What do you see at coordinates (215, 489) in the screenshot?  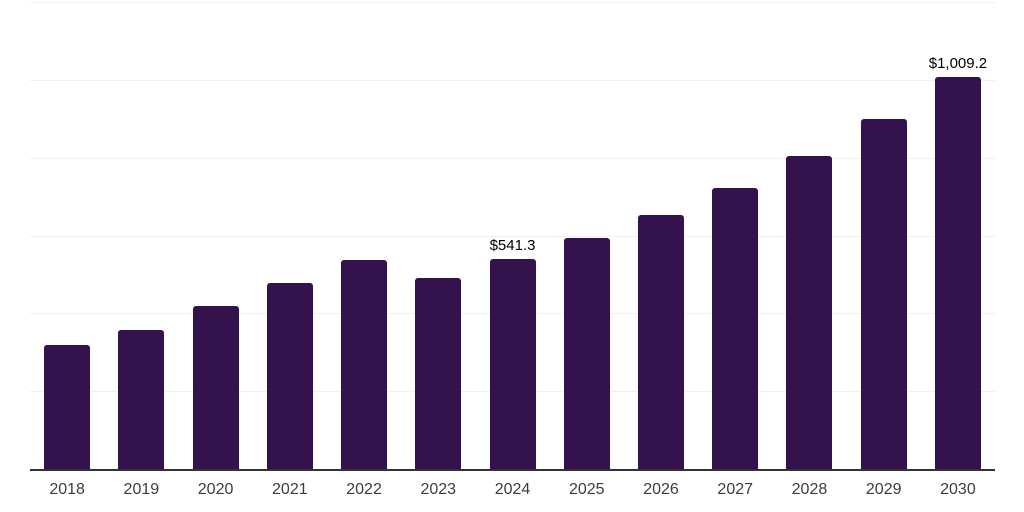 I see `x-tick-label-2020: 2020` at bounding box center [215, 489].